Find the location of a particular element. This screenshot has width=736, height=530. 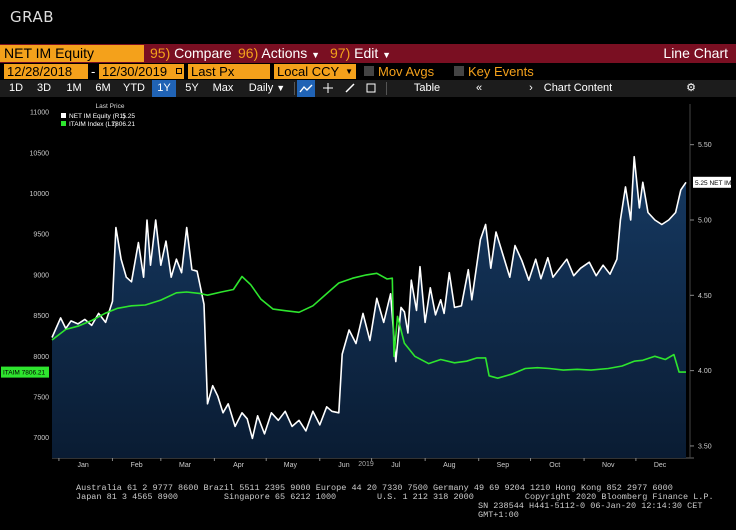

x-tick-label: Jun is located at coordinates (343, 465).